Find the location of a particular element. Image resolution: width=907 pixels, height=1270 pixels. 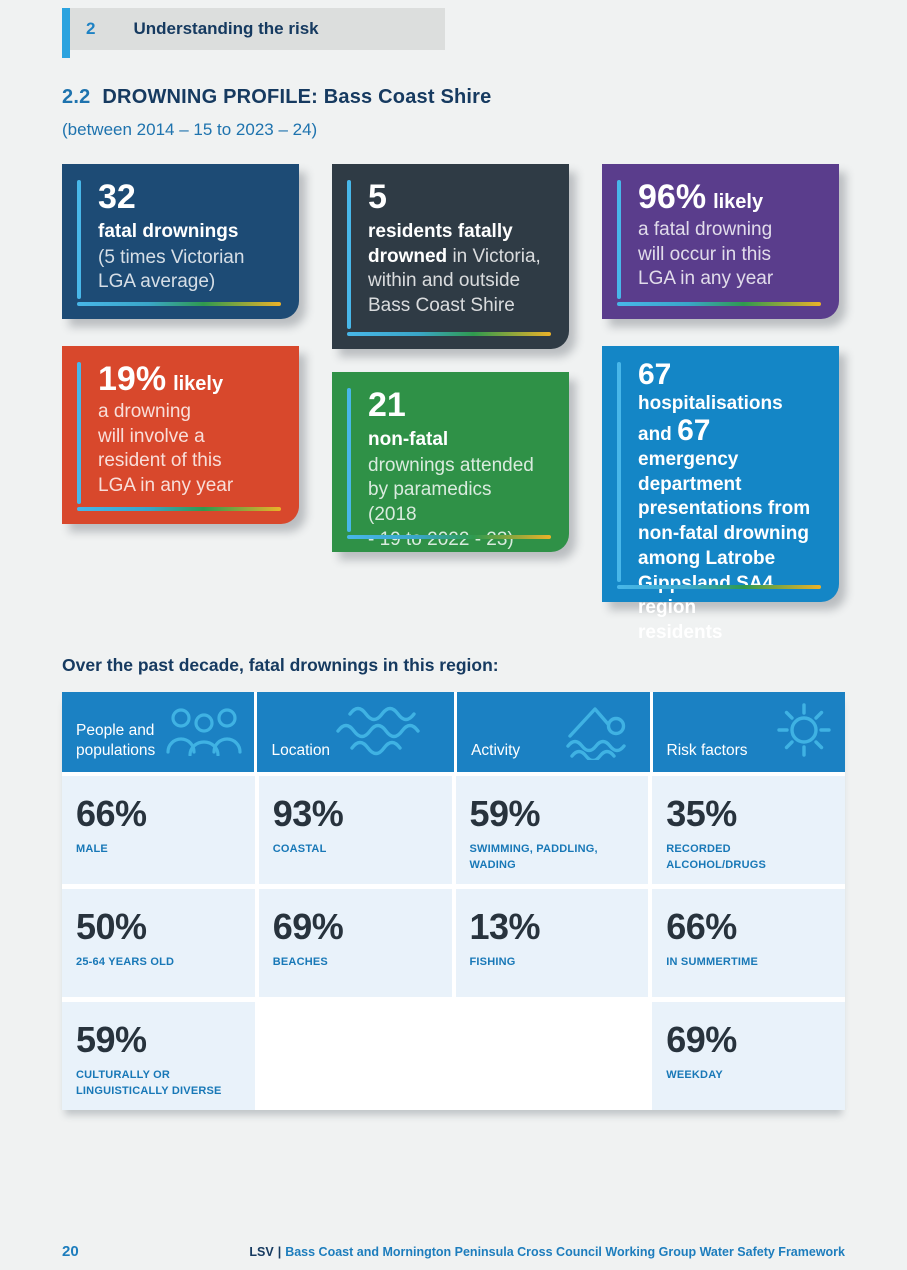

stat-value: 32 is located at coordinates (117, 197).